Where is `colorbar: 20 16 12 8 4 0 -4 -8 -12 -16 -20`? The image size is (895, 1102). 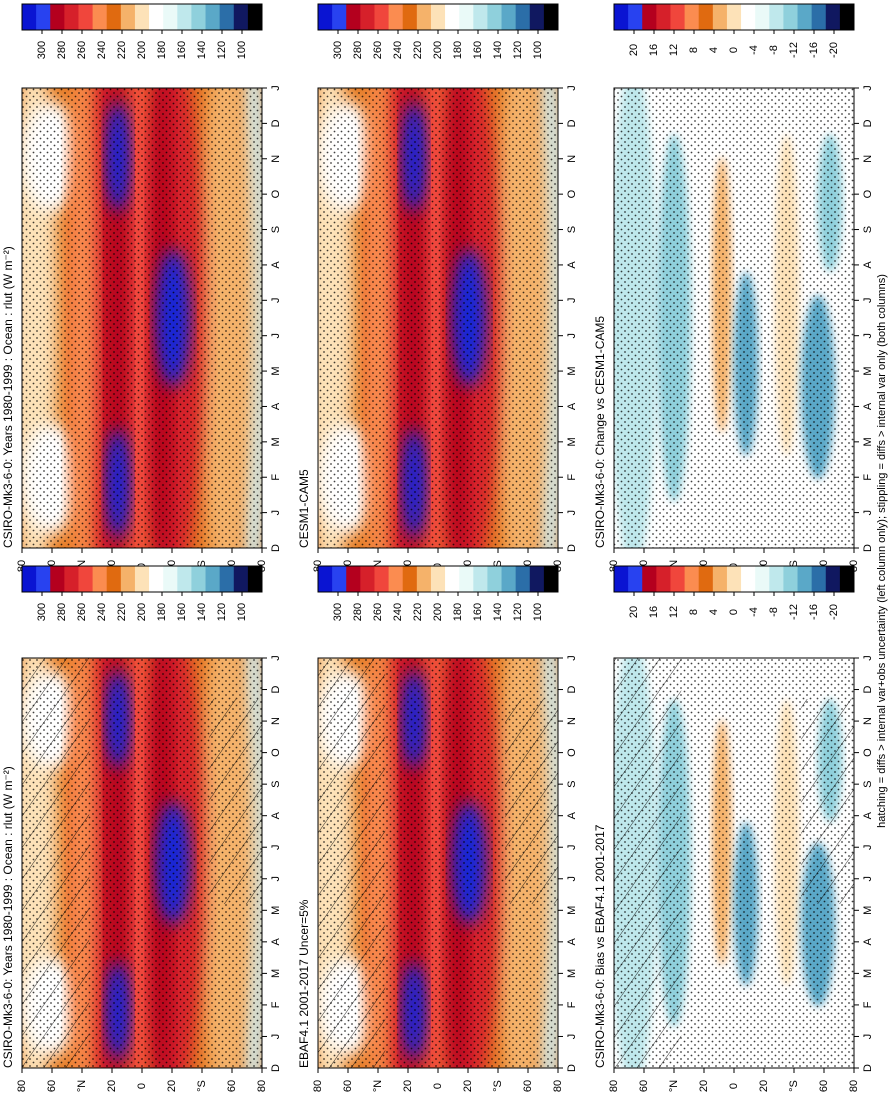
colorbar: 20 16 12 8 4 0 -4 -8 -12 -16 -20 is located at coordinates (734, 592).